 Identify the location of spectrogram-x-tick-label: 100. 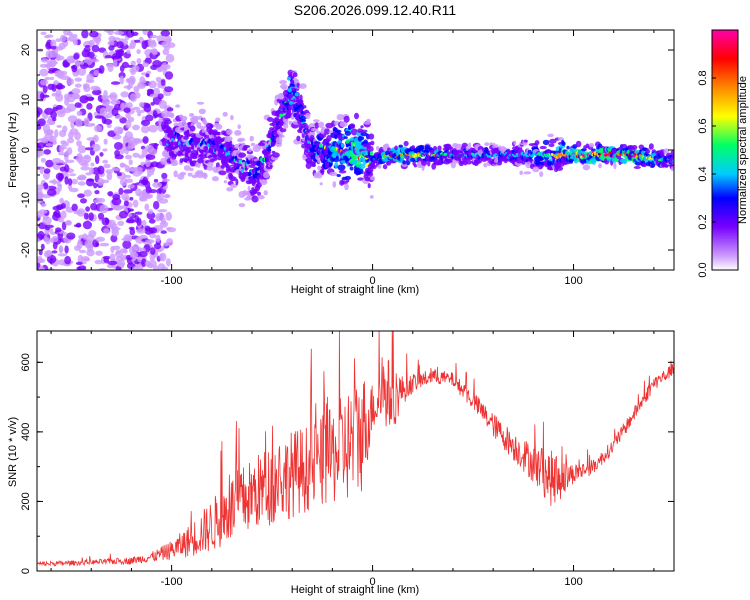
(573, 281).